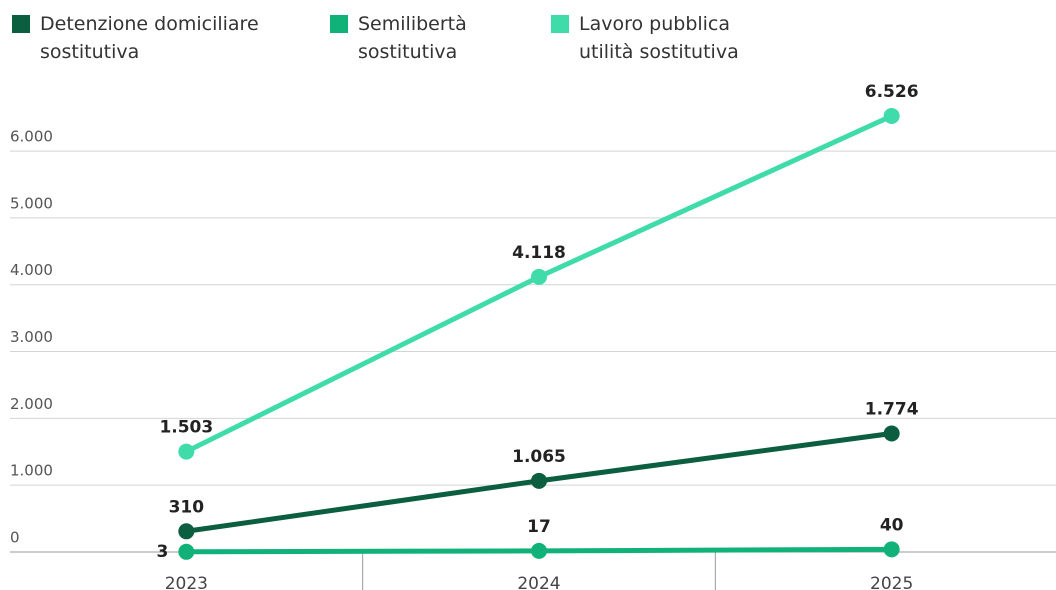  What do you see at coordinates (892, 92) in the screenshot?
I see `data-label: 6.526` at bounding box center [892, 92].